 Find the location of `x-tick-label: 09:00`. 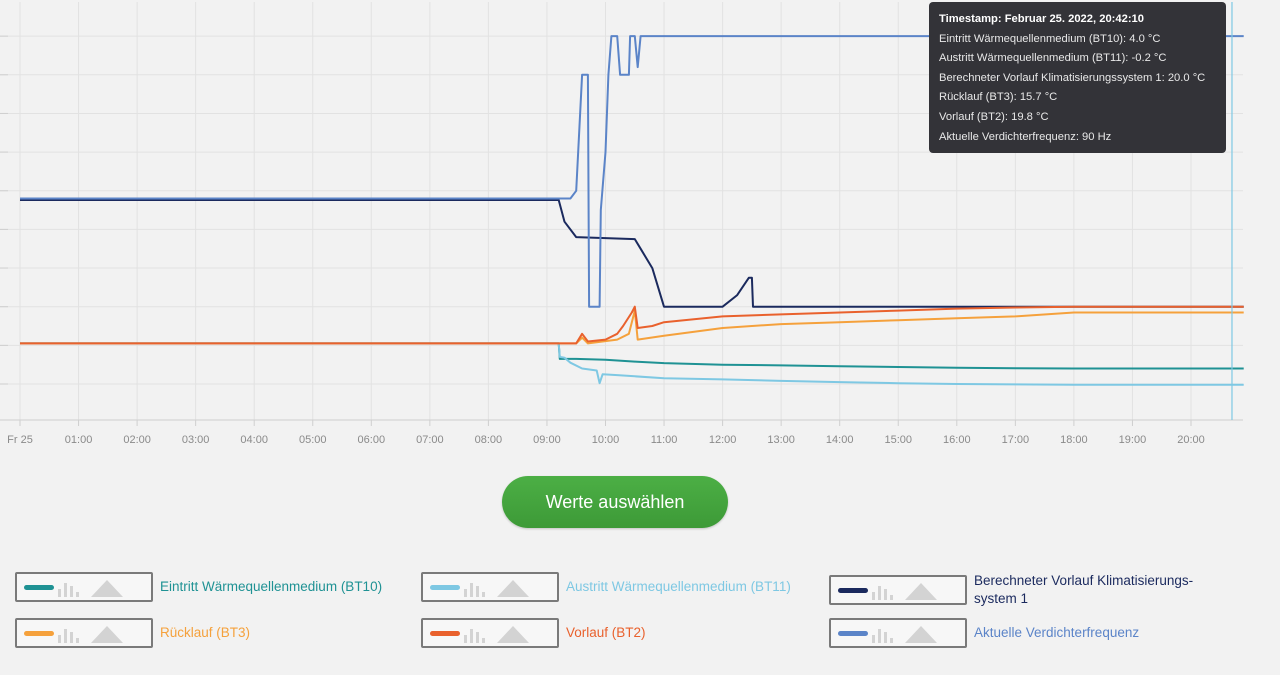

x-tick-label: 09:00 is located at coordinates (547, 440).